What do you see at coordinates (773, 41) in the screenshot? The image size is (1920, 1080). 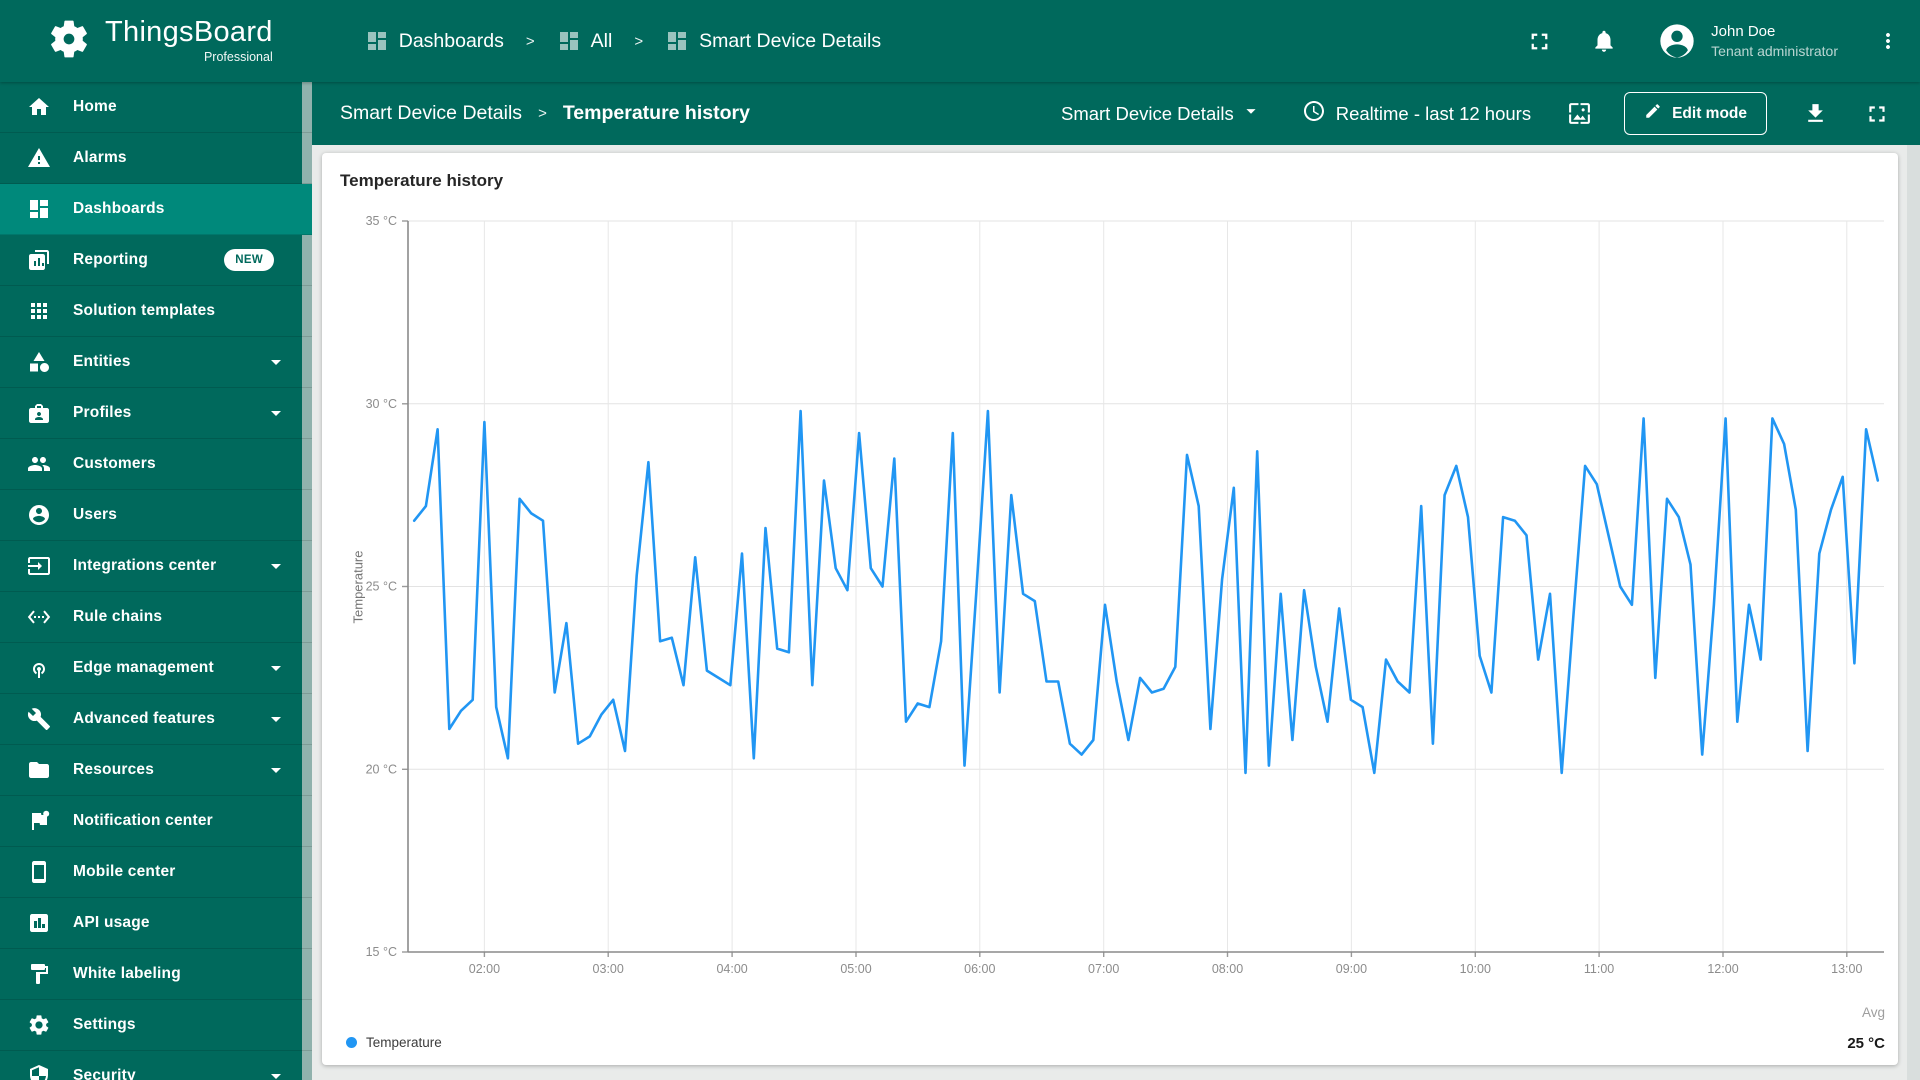 I see `breadcrumb-smart-device-details: Smart Device Details` at bounding box center [773, 41].